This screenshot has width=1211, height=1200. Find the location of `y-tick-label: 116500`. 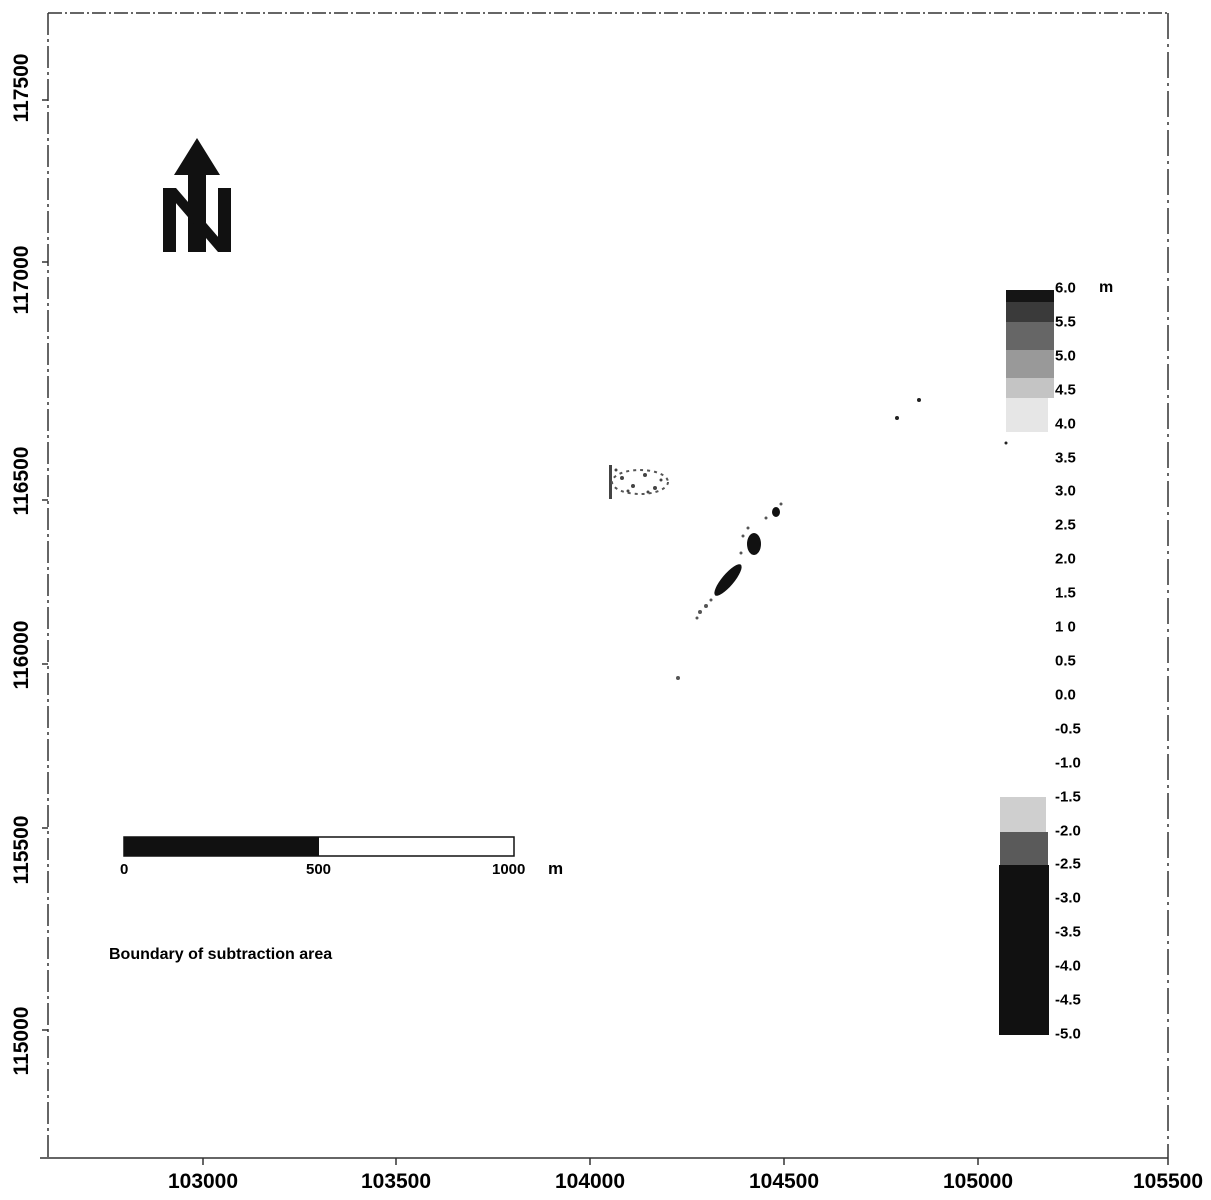

y-tick-label: 116500 is located at coordinates (21, 481).